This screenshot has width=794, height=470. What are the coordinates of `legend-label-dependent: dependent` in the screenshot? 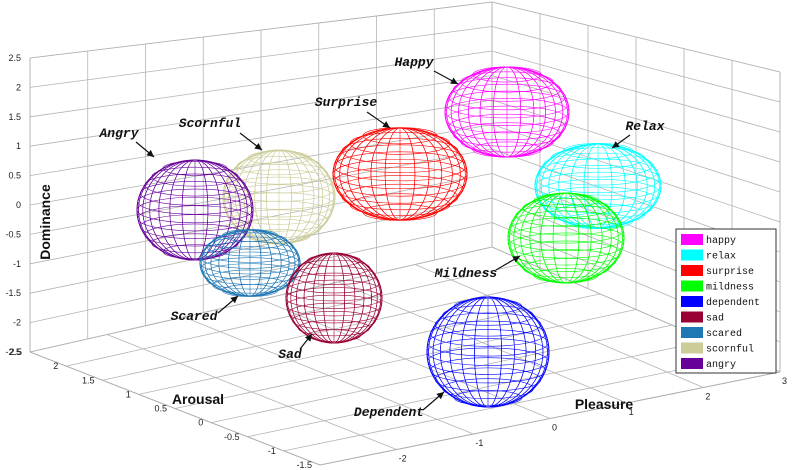 It's located at (733, 303).